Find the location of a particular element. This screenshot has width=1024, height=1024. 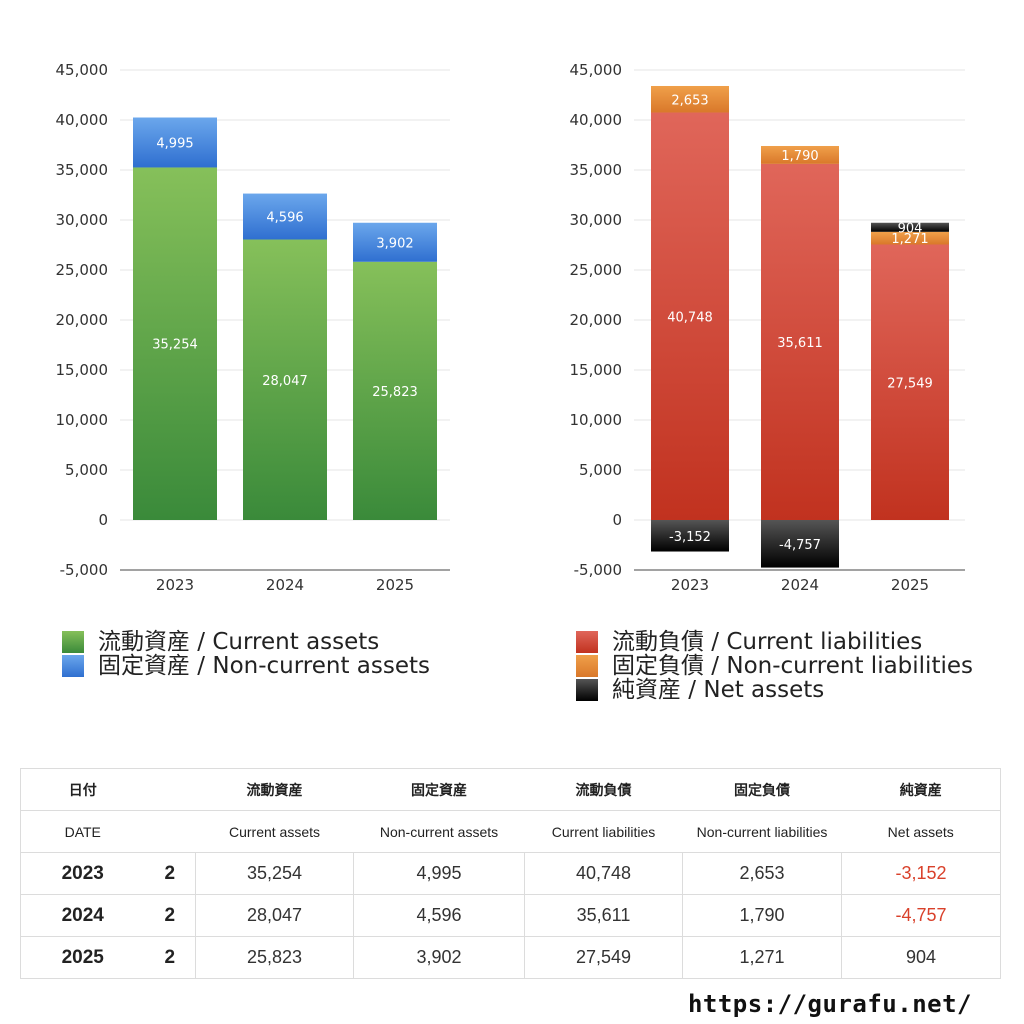

data-label: 40,748 is located at coordinates (690, 317).